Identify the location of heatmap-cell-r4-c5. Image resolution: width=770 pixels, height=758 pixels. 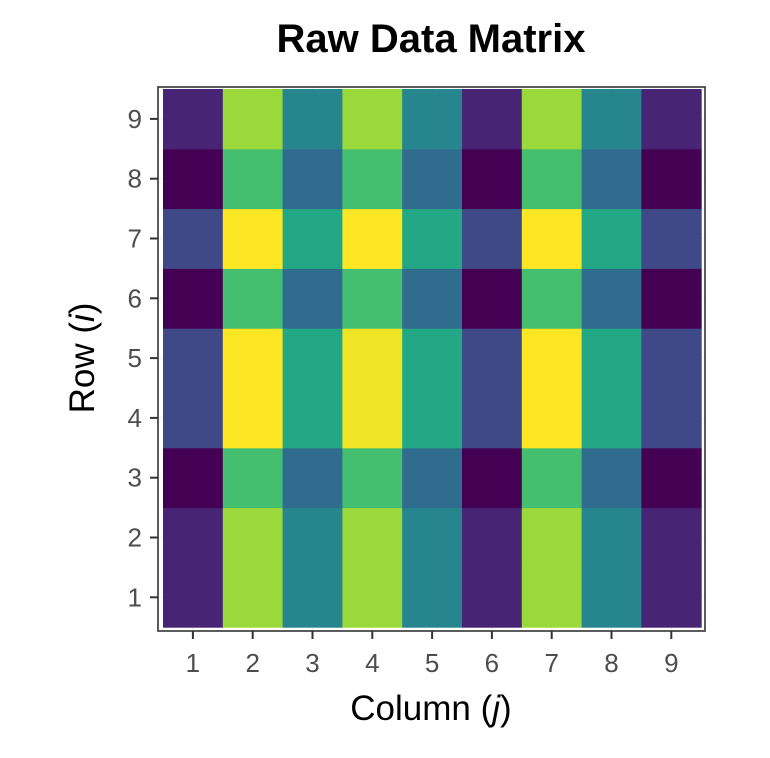
(432, 418).